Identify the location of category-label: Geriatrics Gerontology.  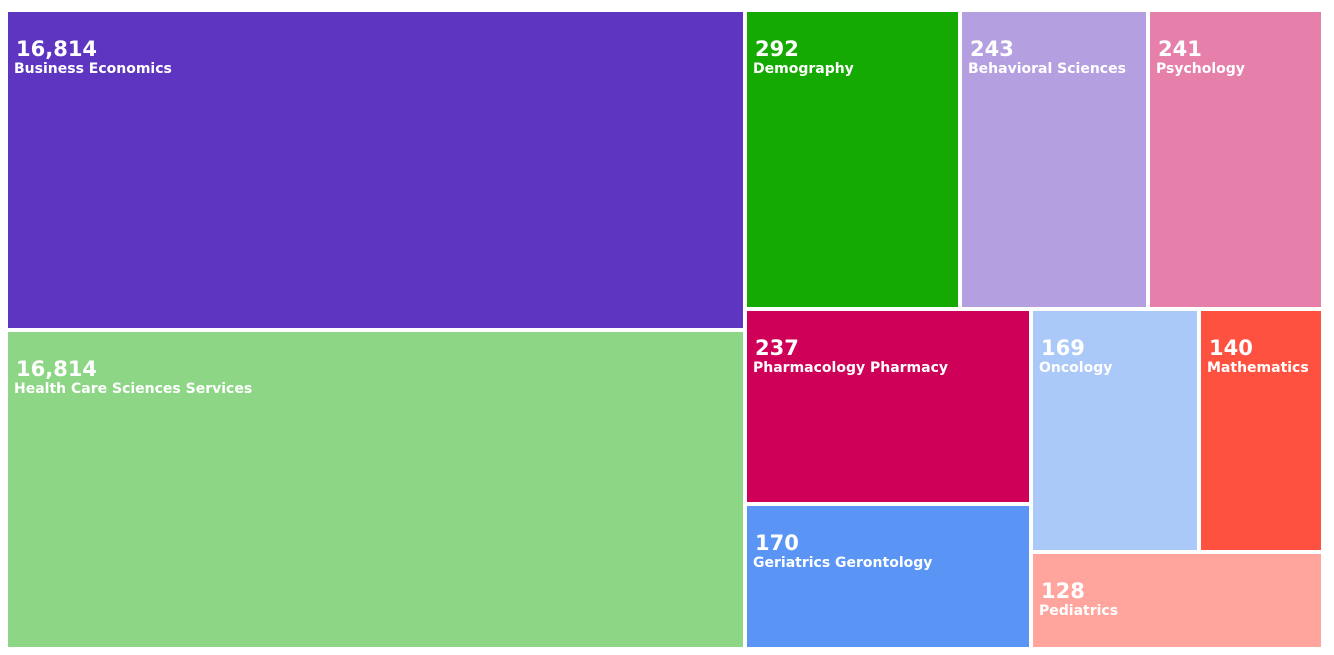
(842, 563).